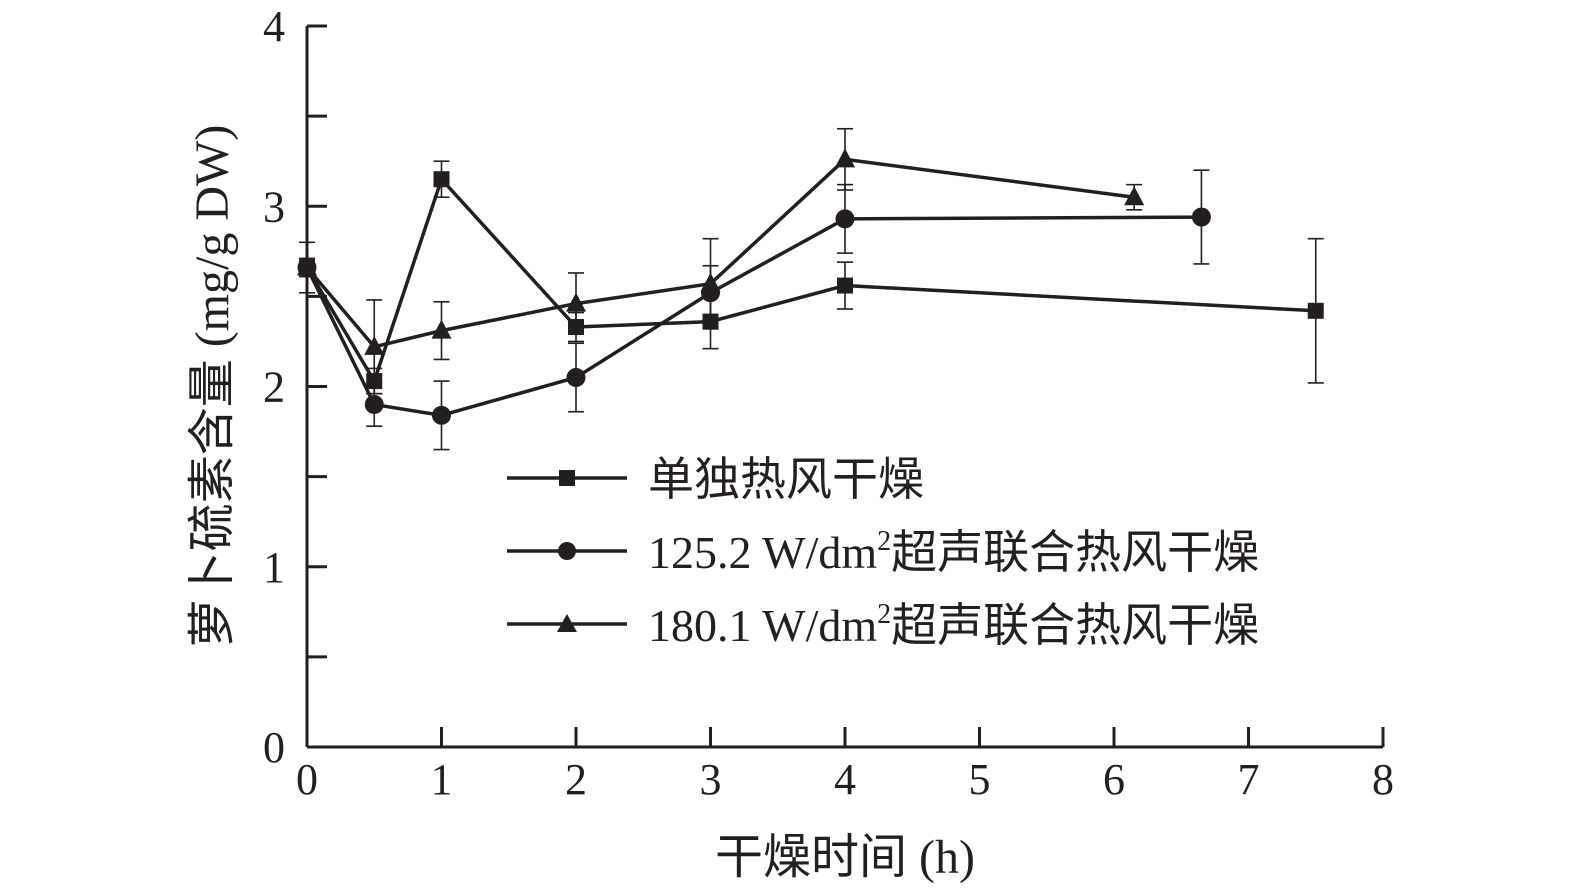  What do you see at coordinates (567, 478) in the screenshot?
I see `legend-square-marker` at bounding box center [567, 478].